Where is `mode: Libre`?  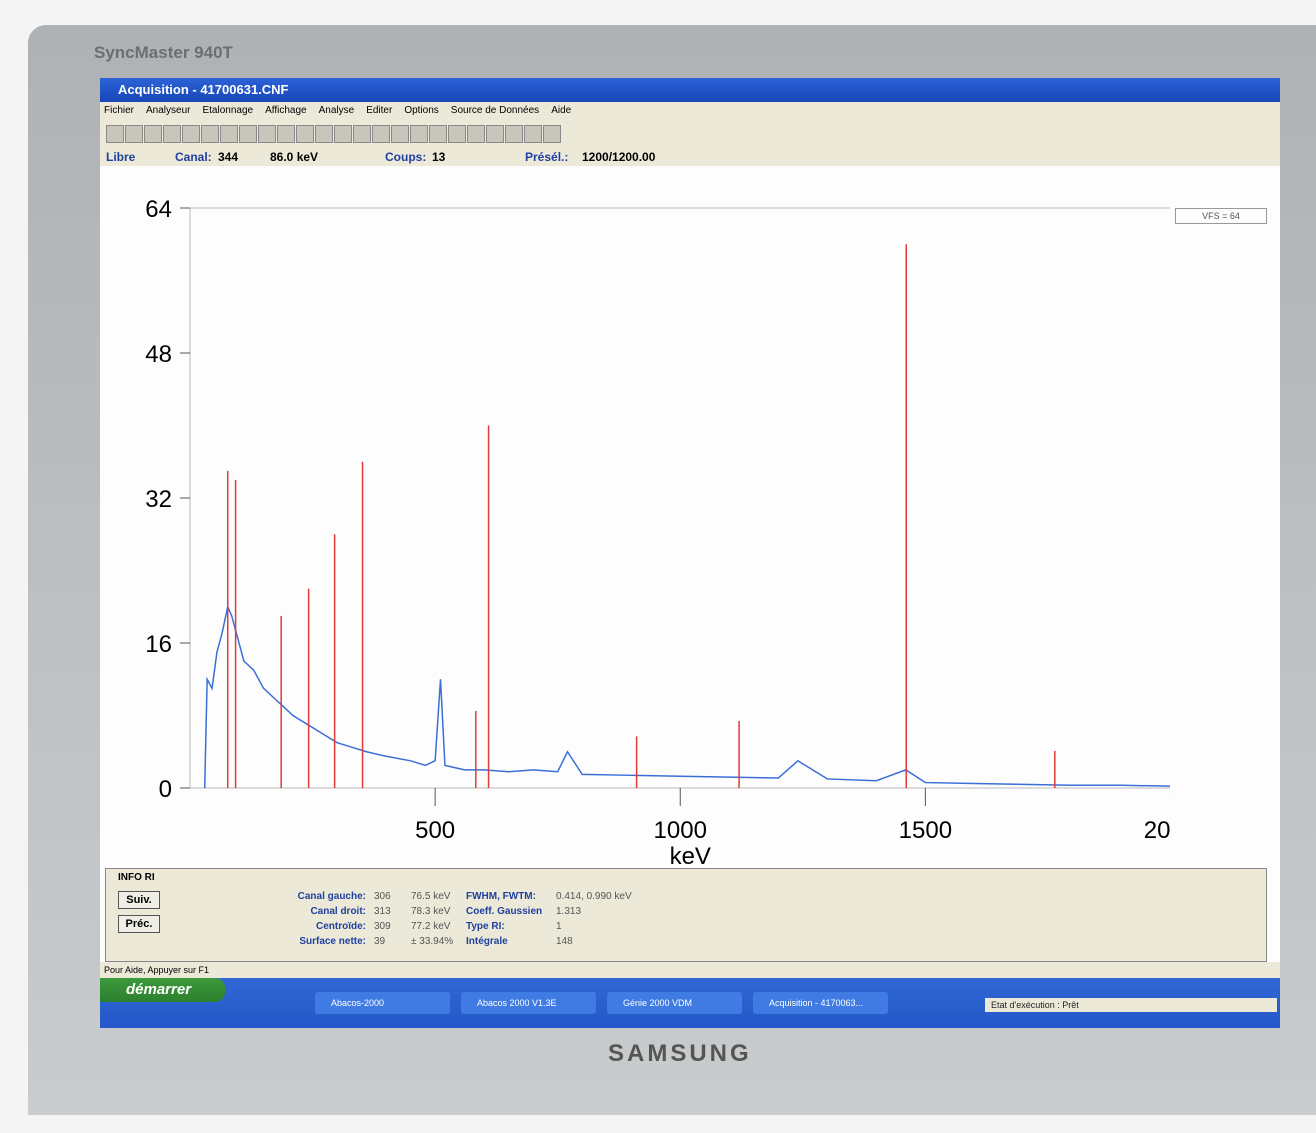 mode: Libre is located at coordinates (121, 157).